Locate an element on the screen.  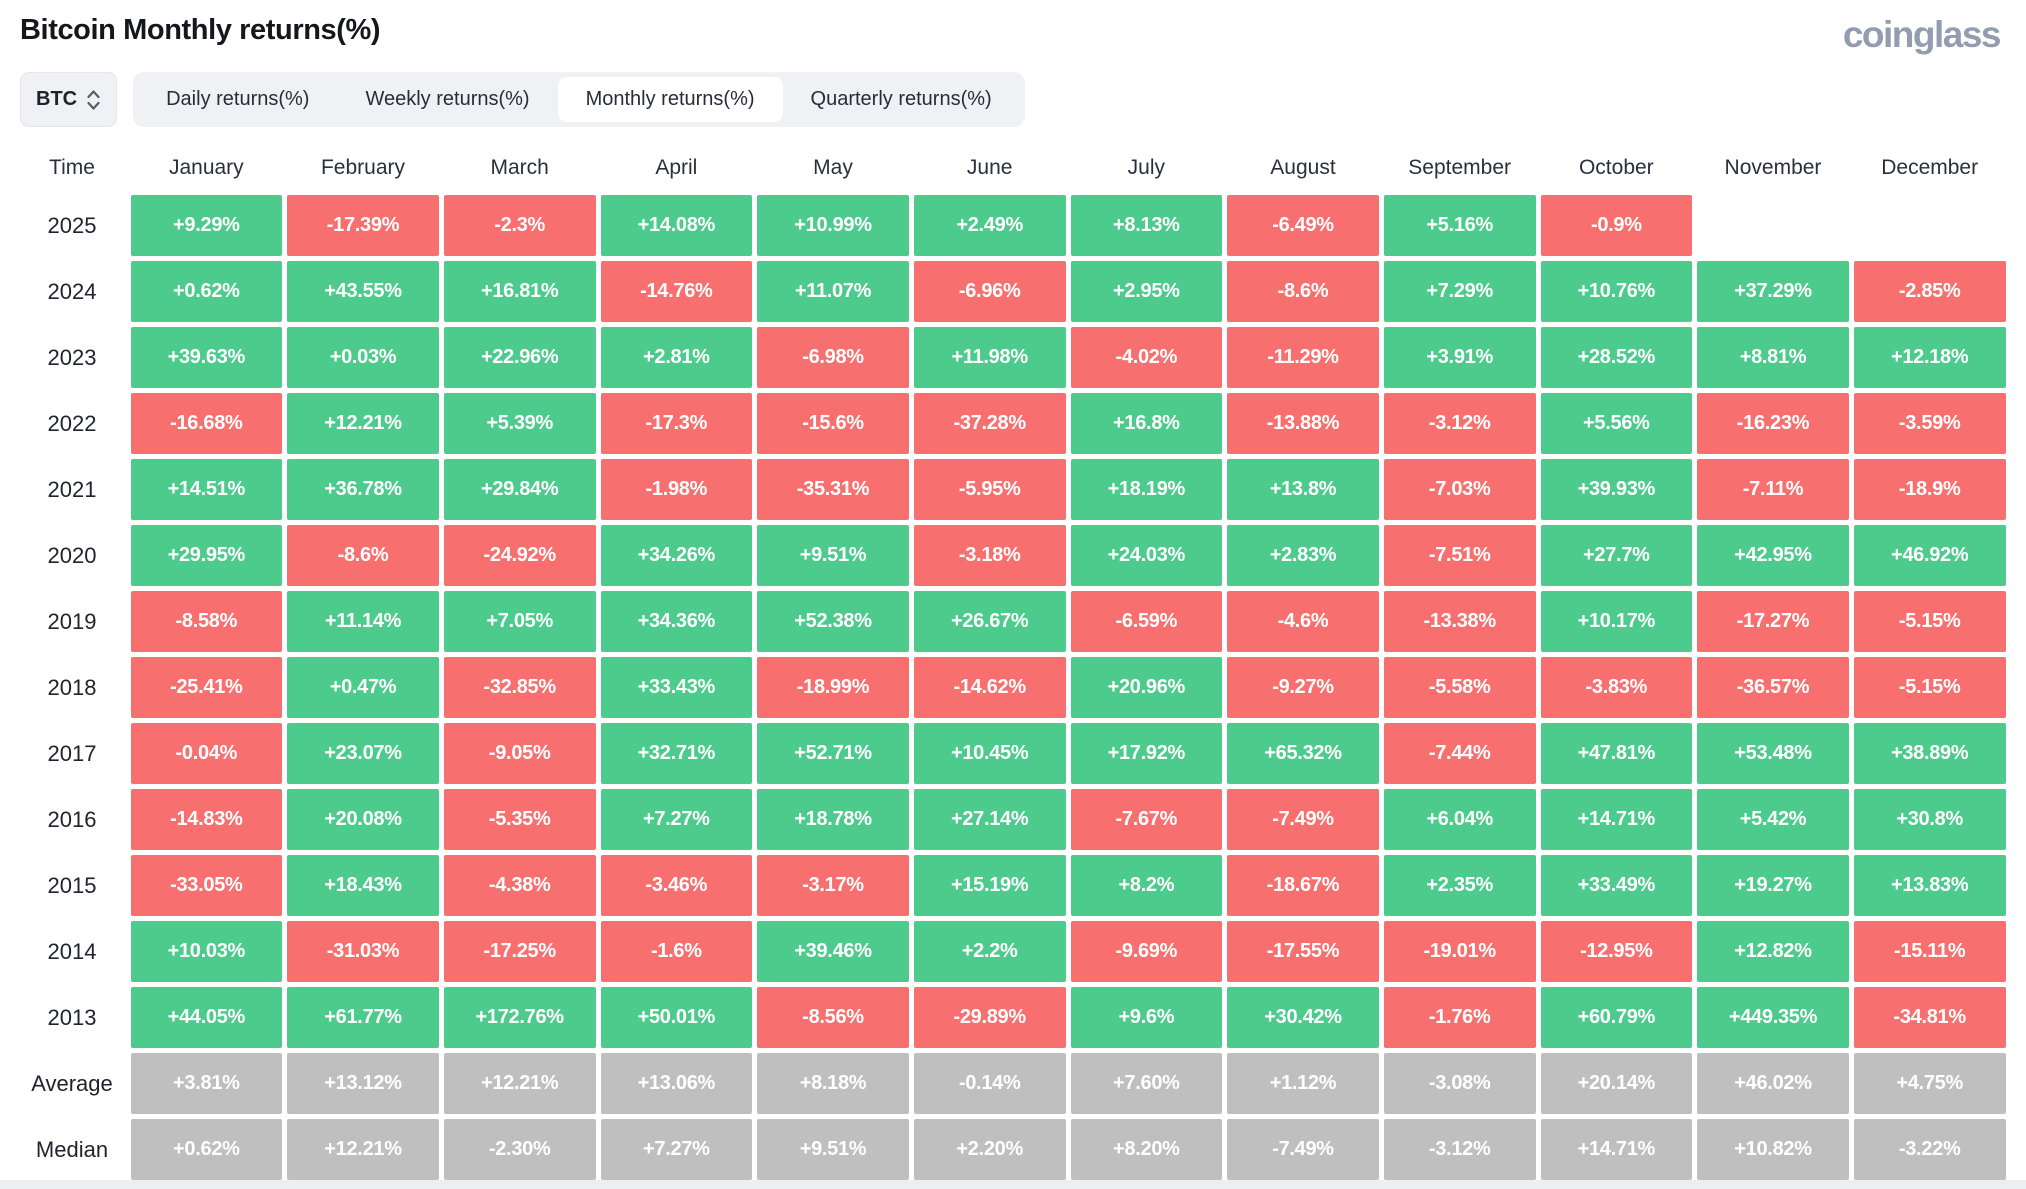
return-cell-median-april: +7.27% is located at coordinates (676, 1149).